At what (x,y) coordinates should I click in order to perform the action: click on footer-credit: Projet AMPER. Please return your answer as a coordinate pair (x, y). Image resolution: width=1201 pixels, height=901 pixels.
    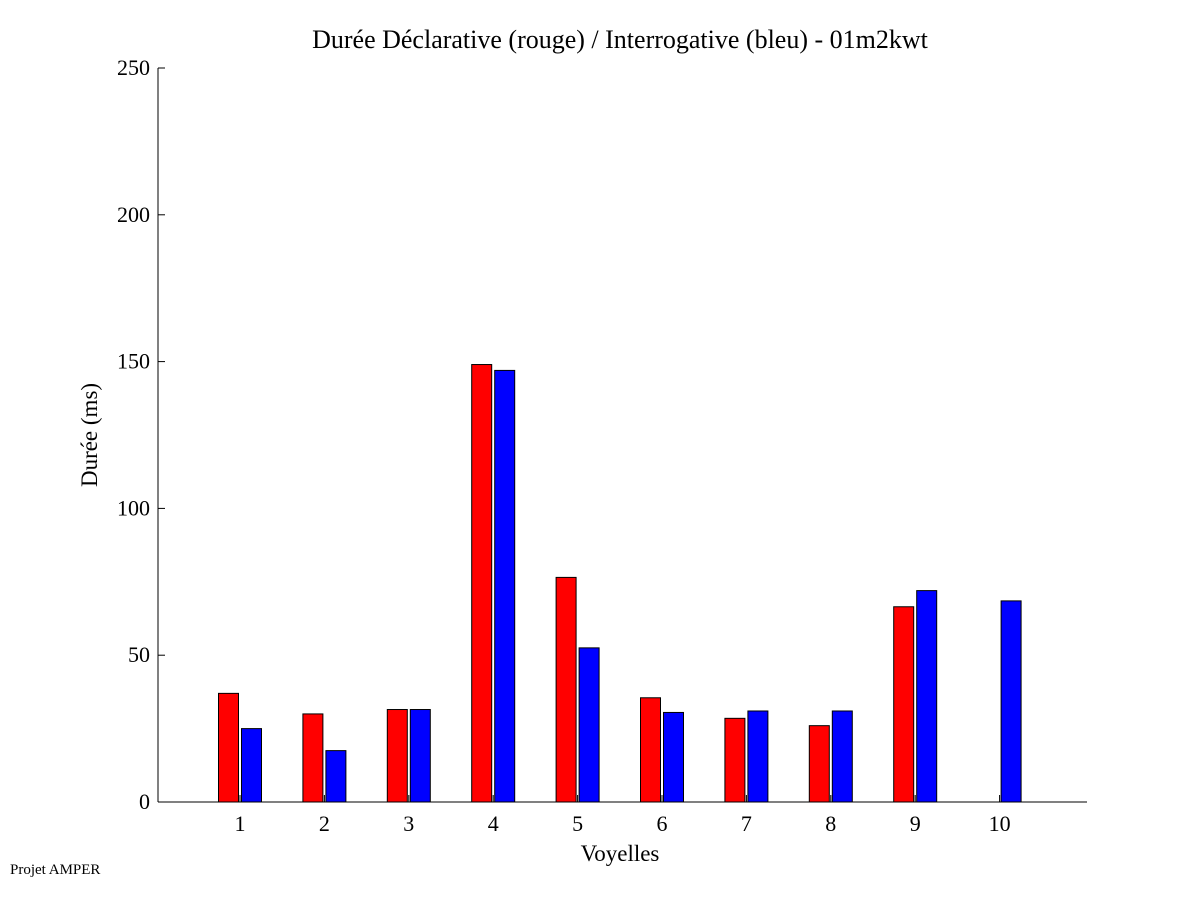
    Looking at the image, I should click on (55, 870).